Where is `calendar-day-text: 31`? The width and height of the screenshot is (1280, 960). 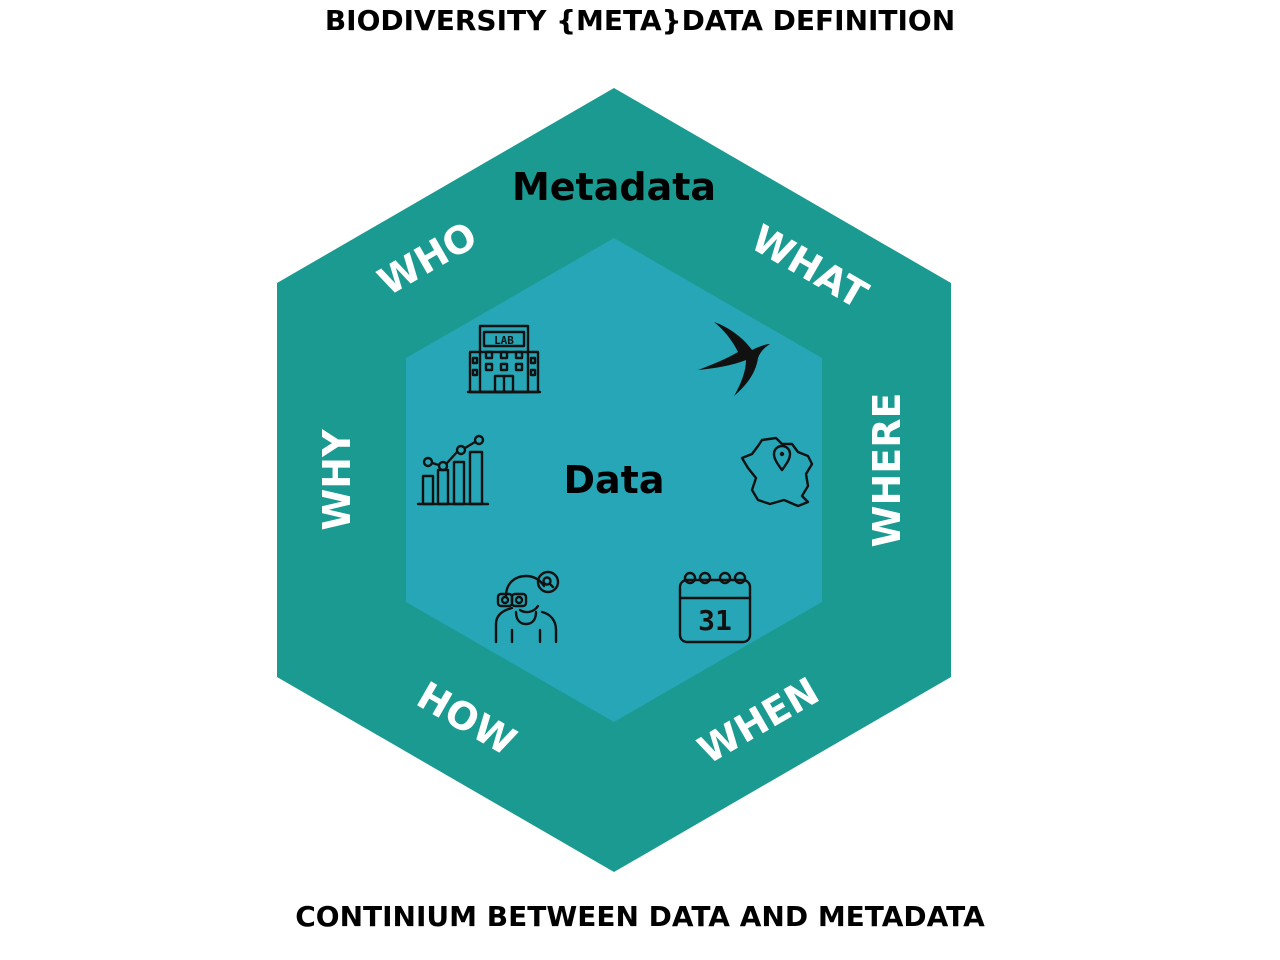 calendar-day-text: 31 is located at coordinates (715, 620).